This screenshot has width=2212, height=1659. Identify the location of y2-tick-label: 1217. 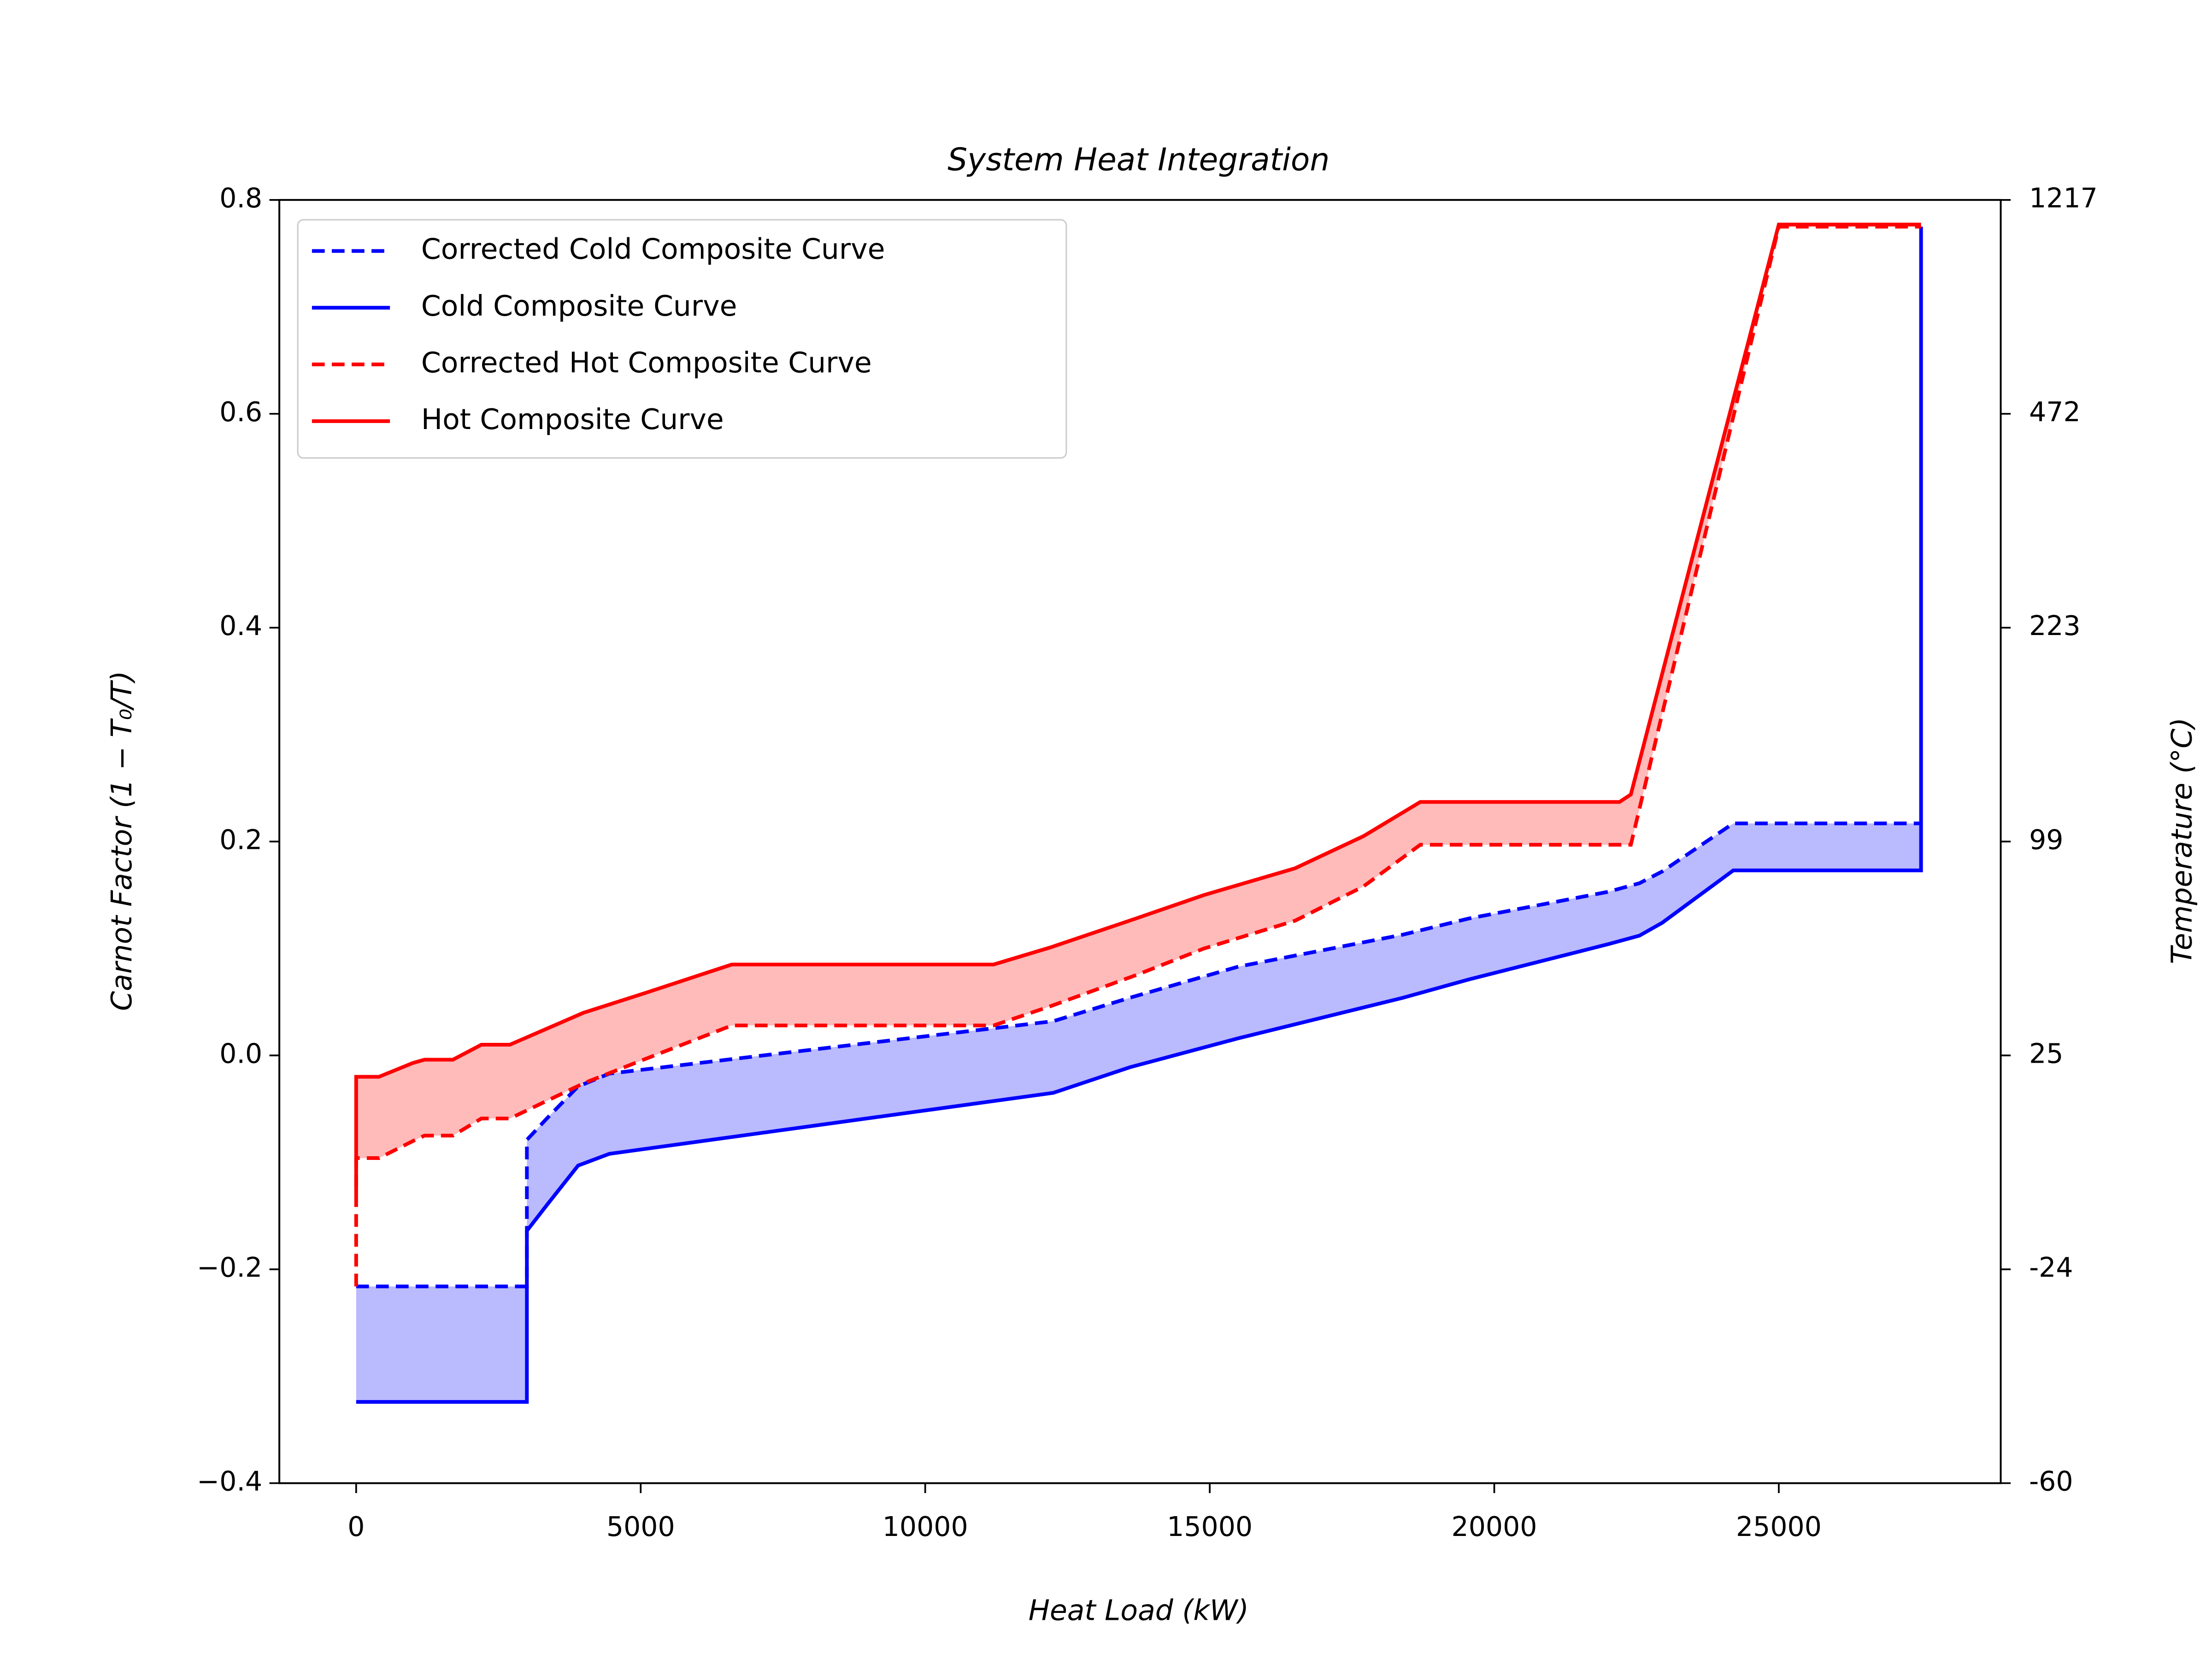
(2063, 198).